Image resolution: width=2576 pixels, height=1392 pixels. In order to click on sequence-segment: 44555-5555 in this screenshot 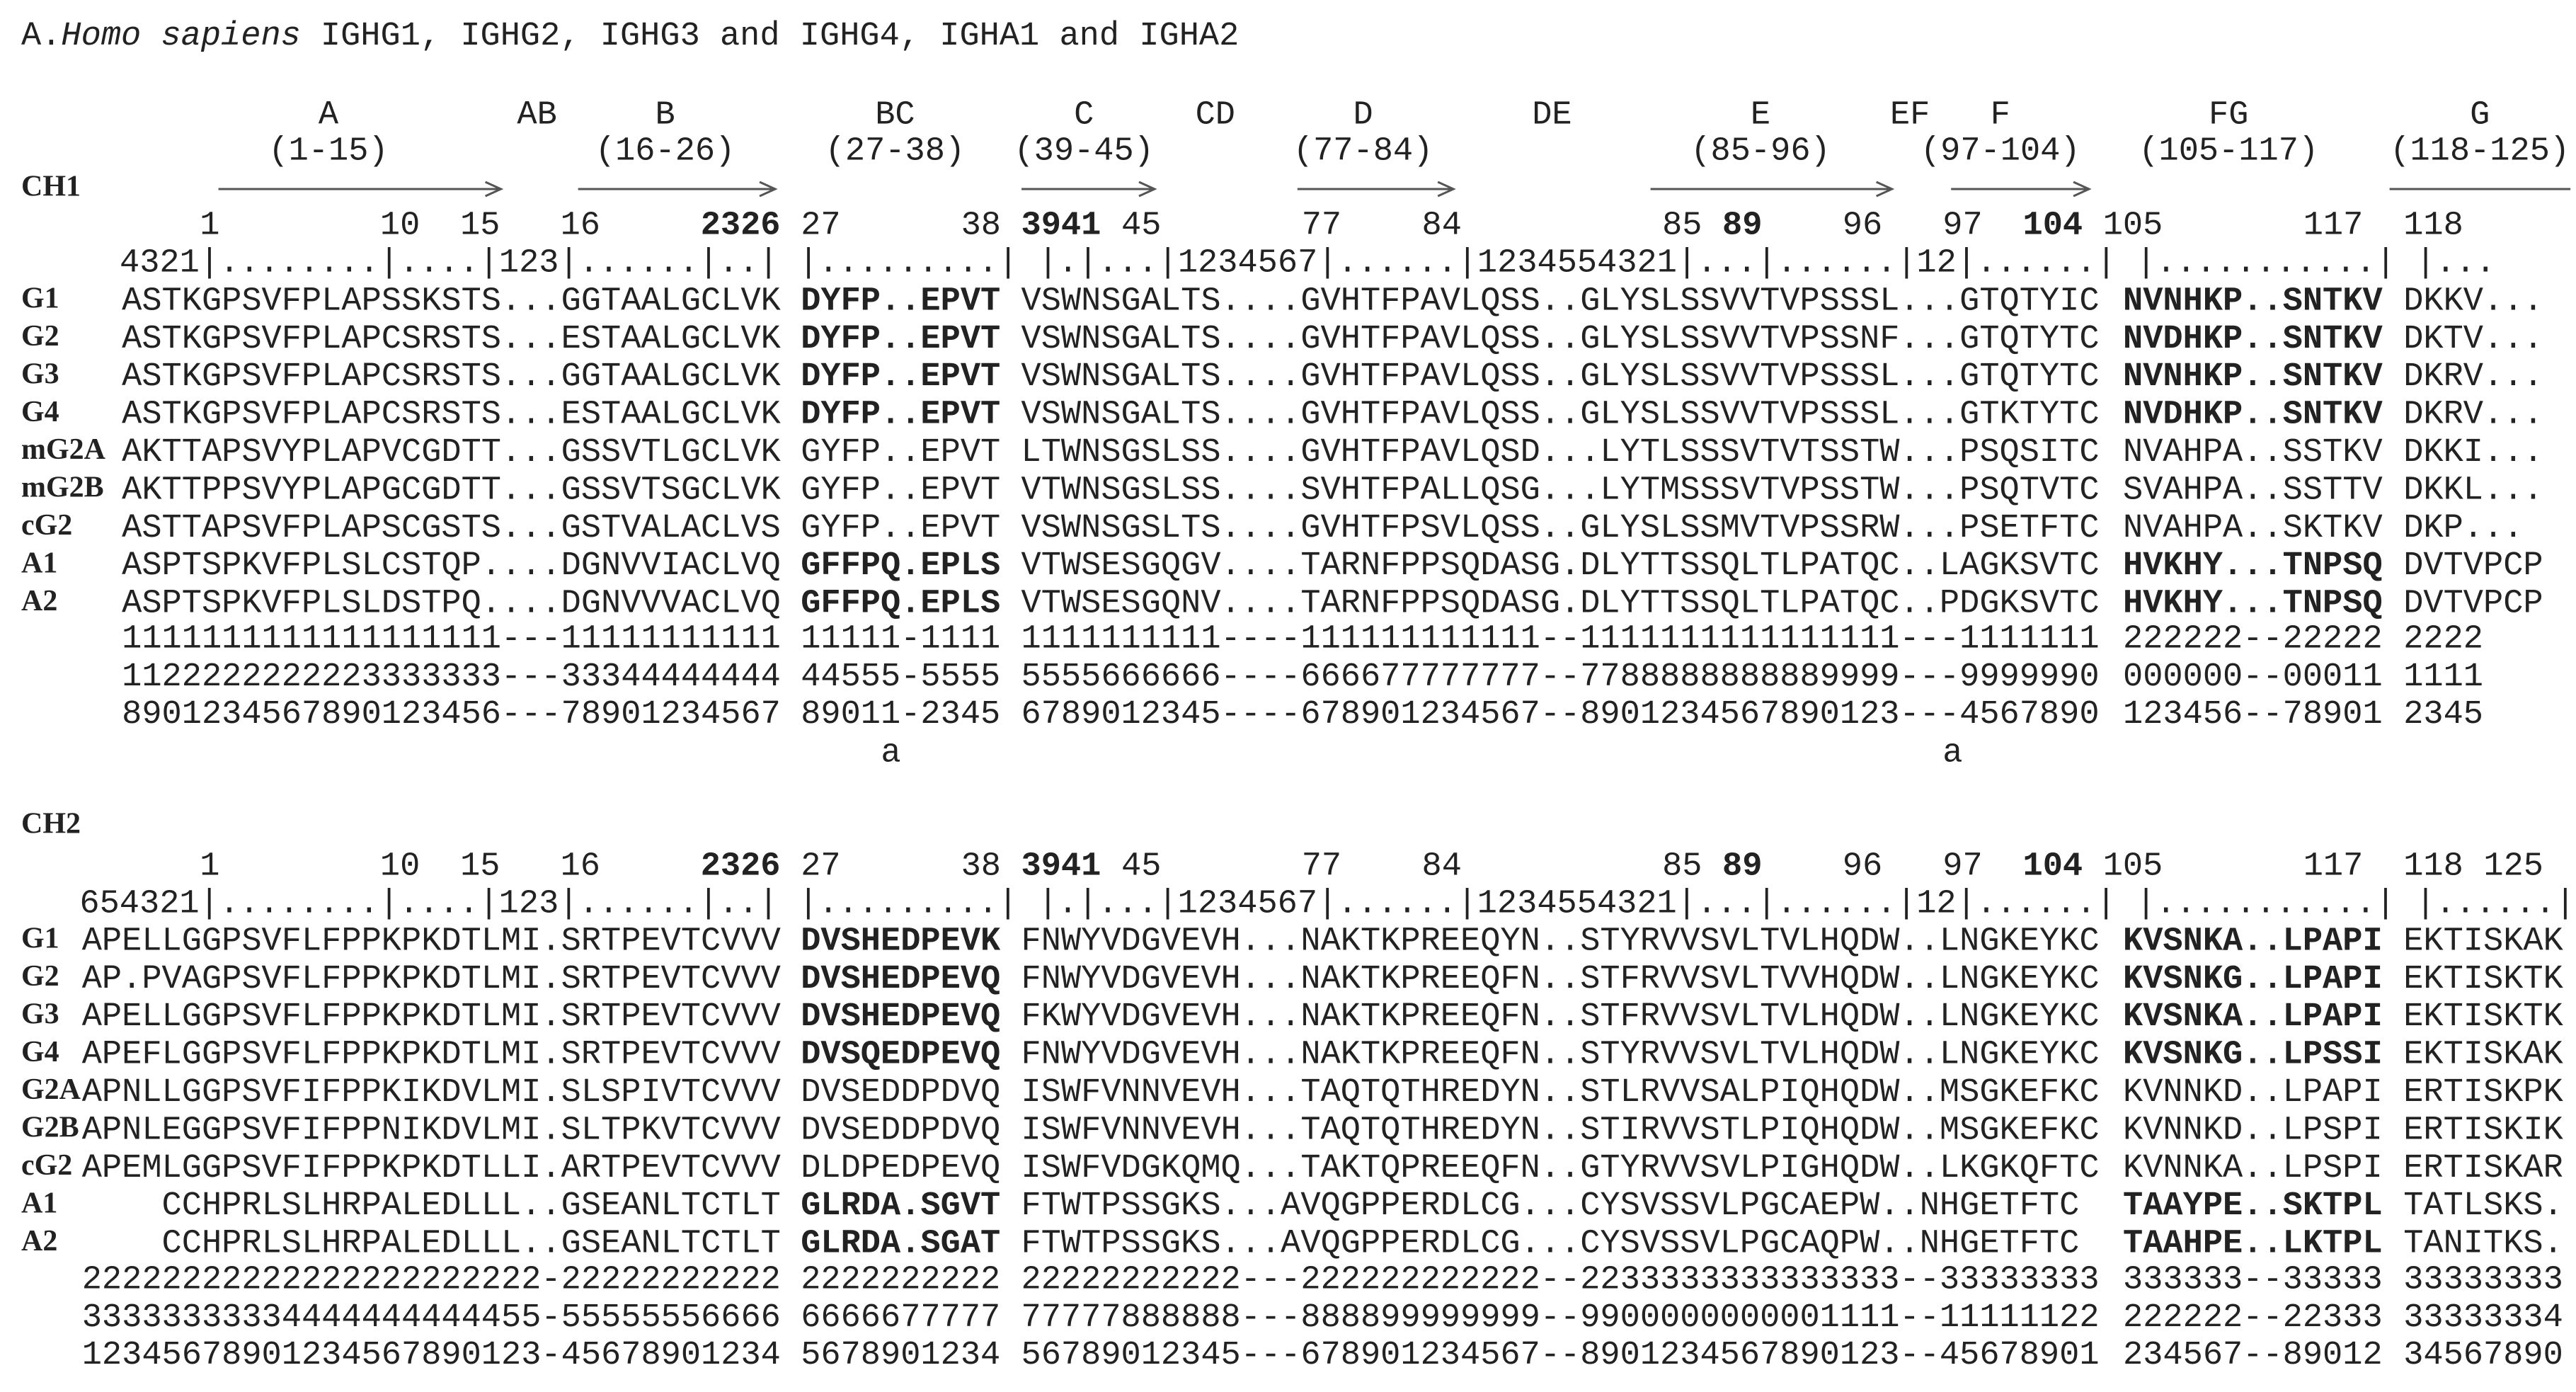, I will do `click(900, 677)`.